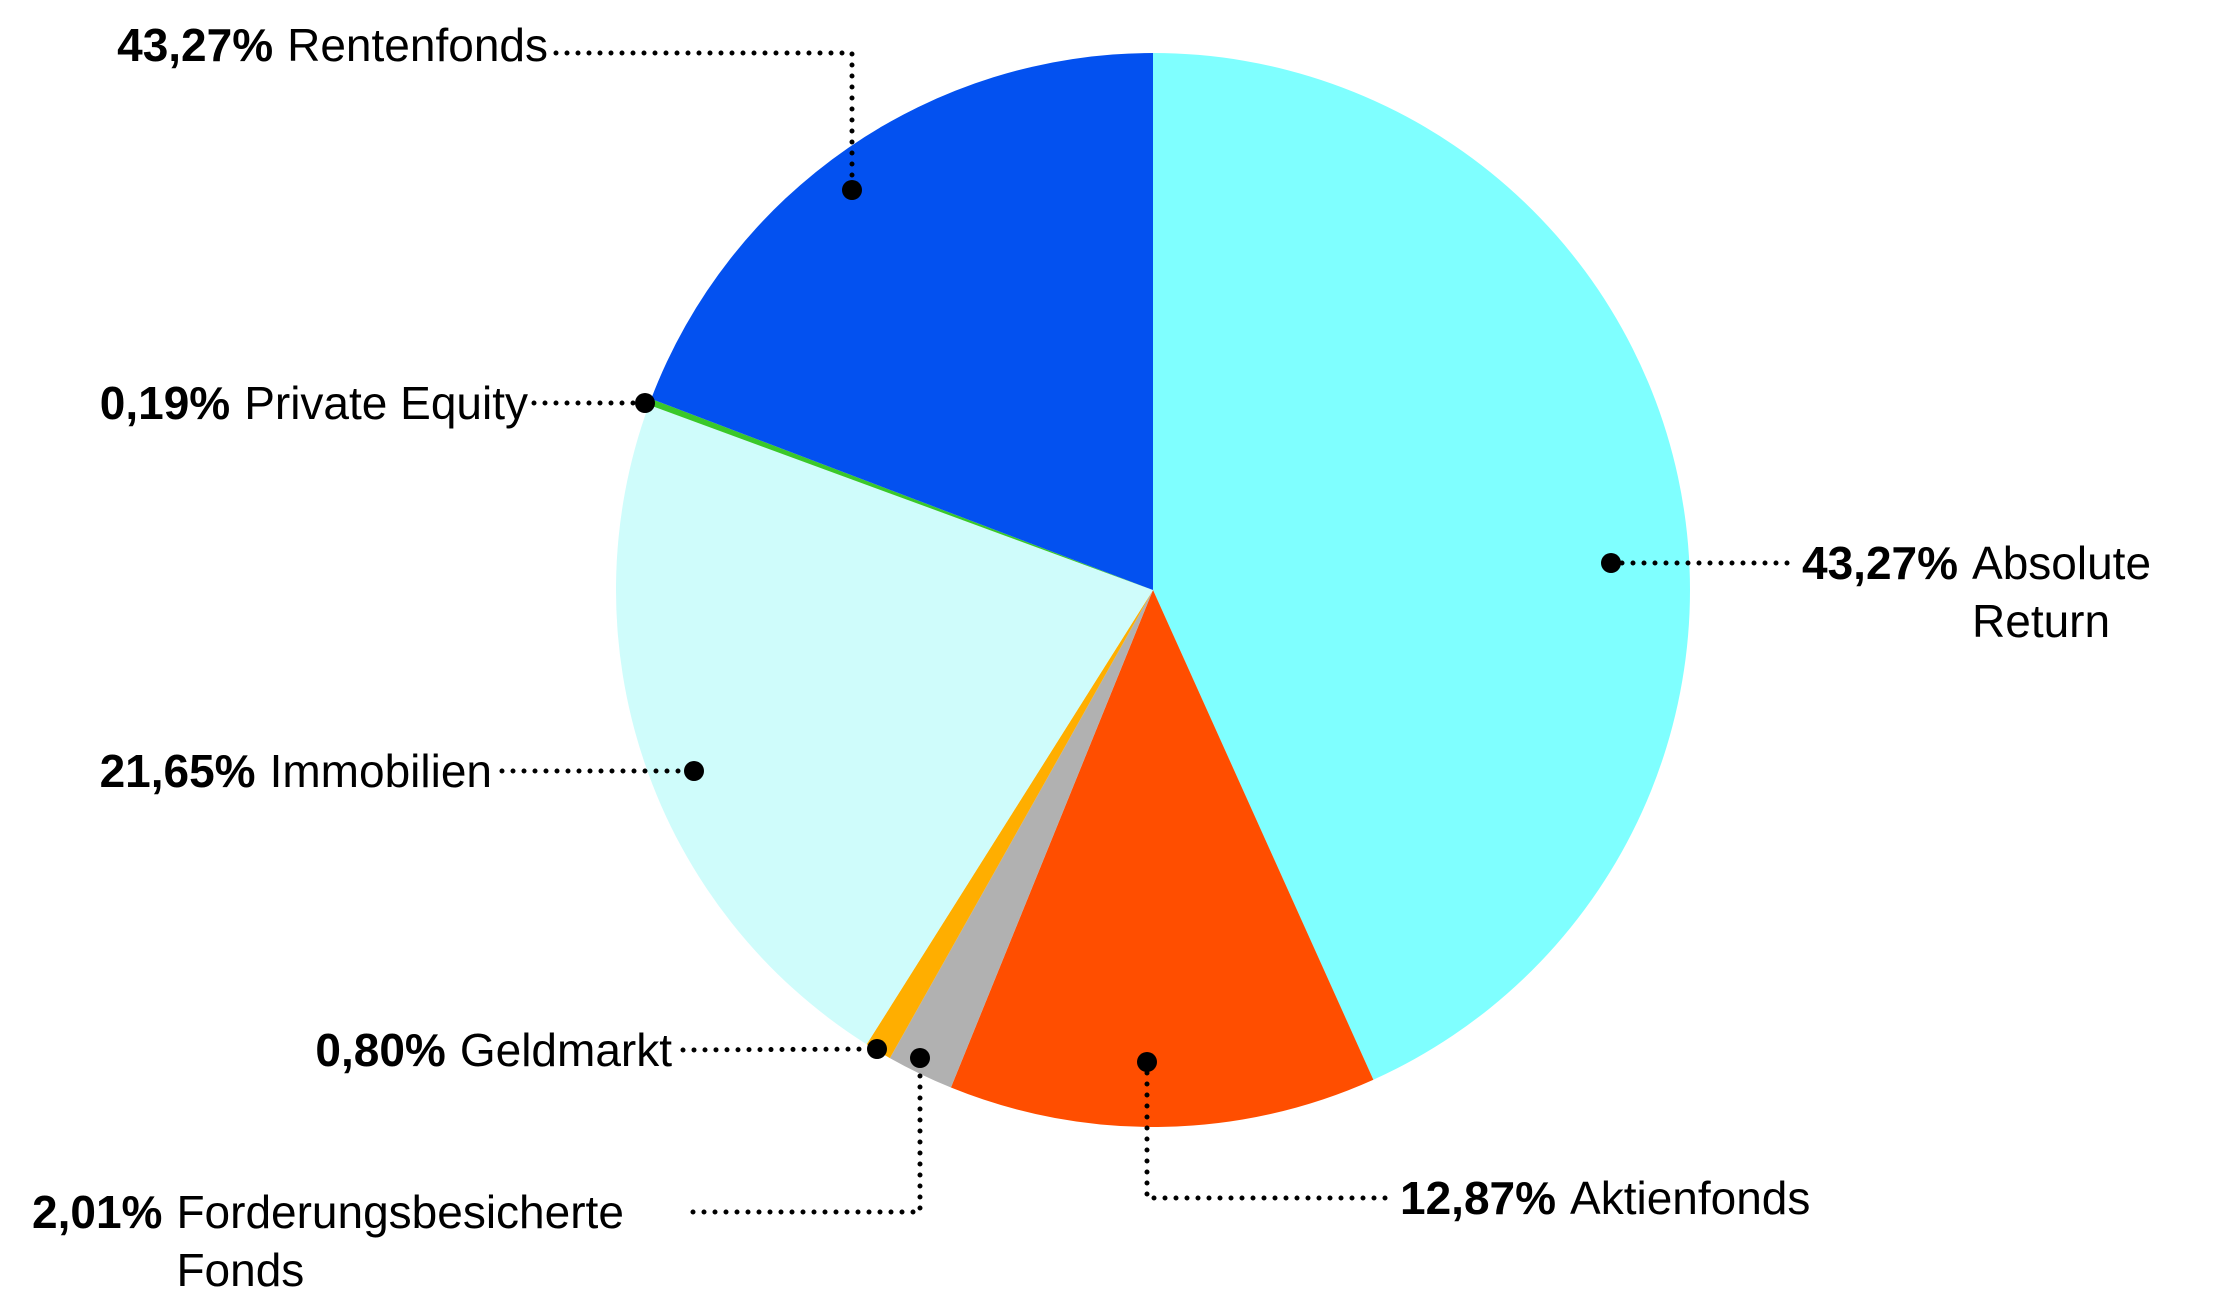  I want to click on pie-slice-aktienfonds, so click(1162, 858).